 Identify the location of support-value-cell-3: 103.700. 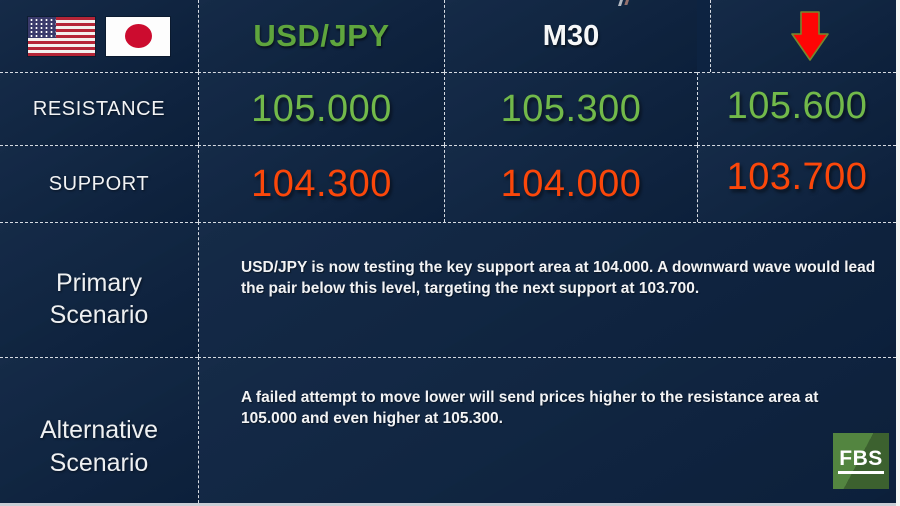
(796, 183).